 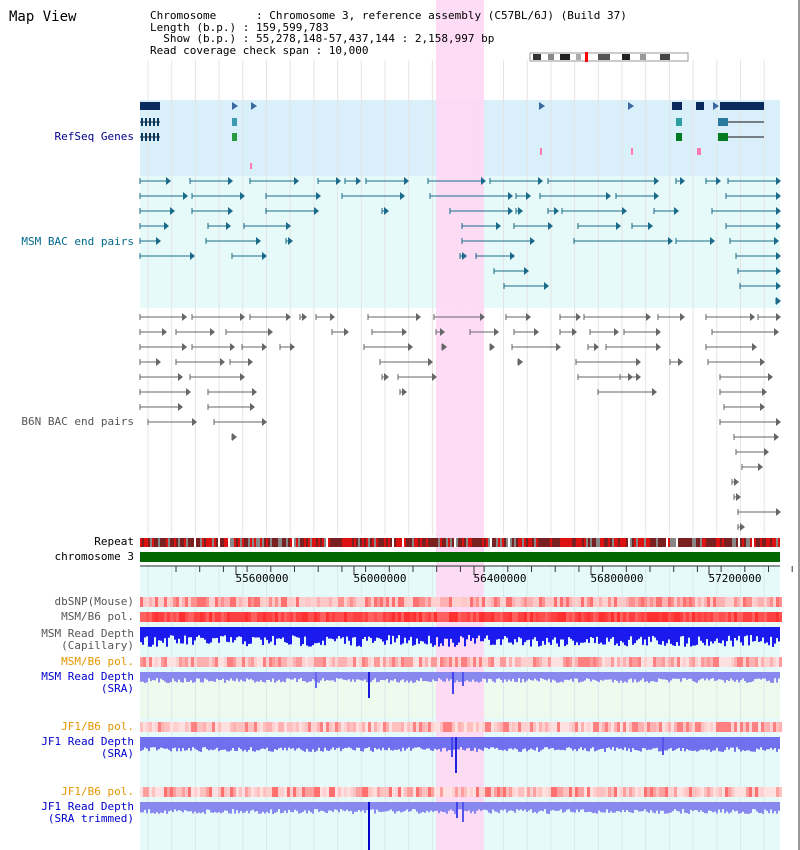 I want to click on msm-bac-track-label: MSM BAC end pairs, so click(x=77, y=241).